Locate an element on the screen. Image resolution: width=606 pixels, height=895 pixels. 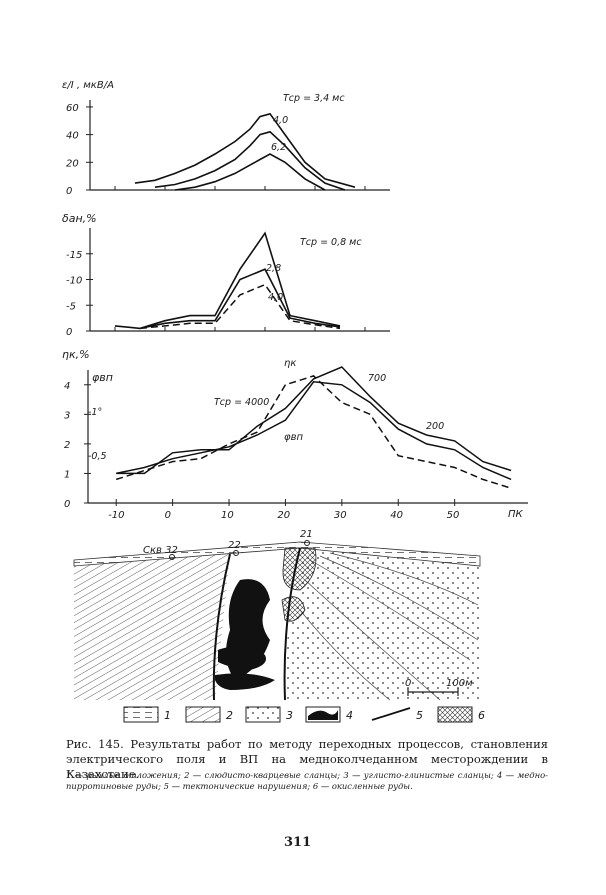
top-yticks-tick-label-1: 20 is located at coordinates (72, 163).